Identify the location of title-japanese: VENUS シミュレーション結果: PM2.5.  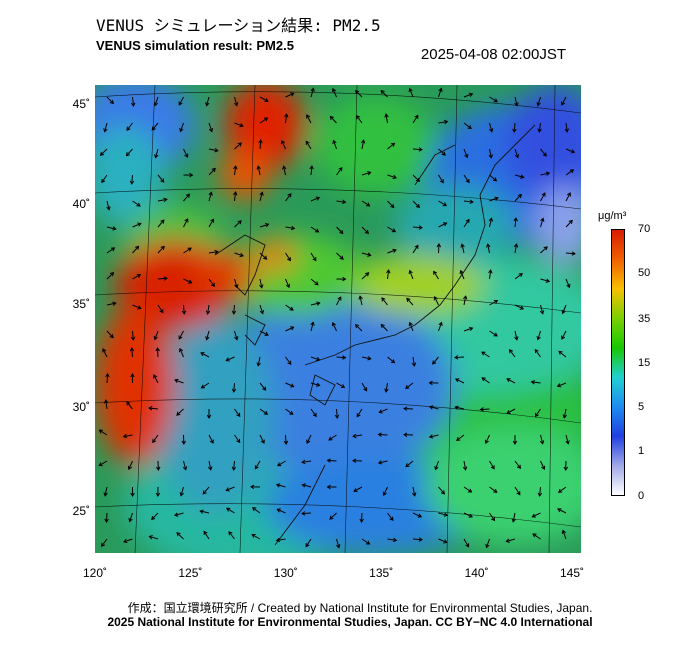
(238, 25).